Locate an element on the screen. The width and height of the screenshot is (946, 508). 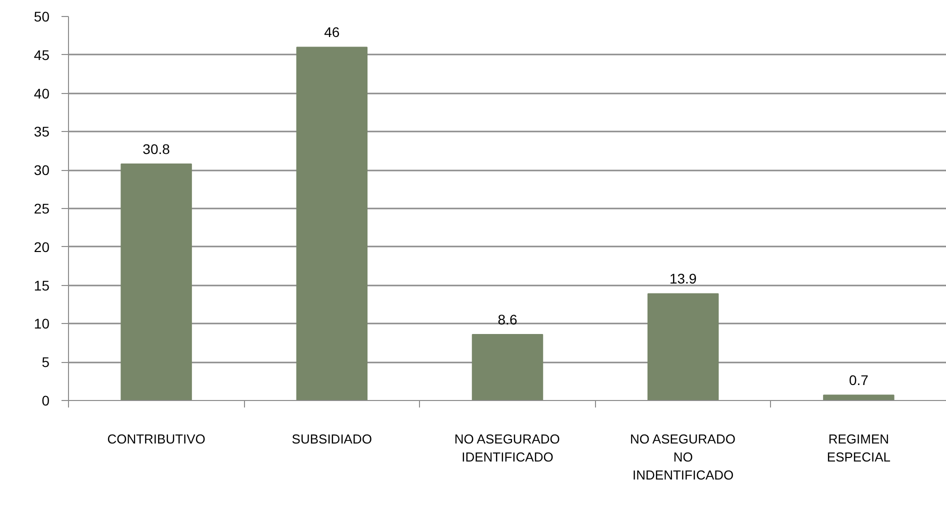
y-tick-label: 35 is located at coordinates (42, 132).